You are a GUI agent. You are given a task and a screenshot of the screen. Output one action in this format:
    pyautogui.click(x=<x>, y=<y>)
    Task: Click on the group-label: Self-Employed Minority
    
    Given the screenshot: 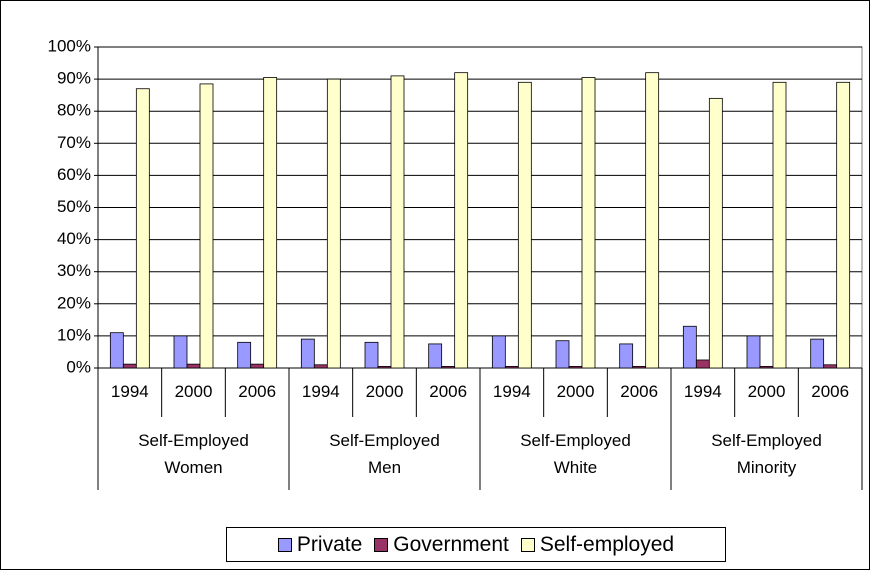 What is the action you would take?
    pyautogui.click(x=766, y=454)
    